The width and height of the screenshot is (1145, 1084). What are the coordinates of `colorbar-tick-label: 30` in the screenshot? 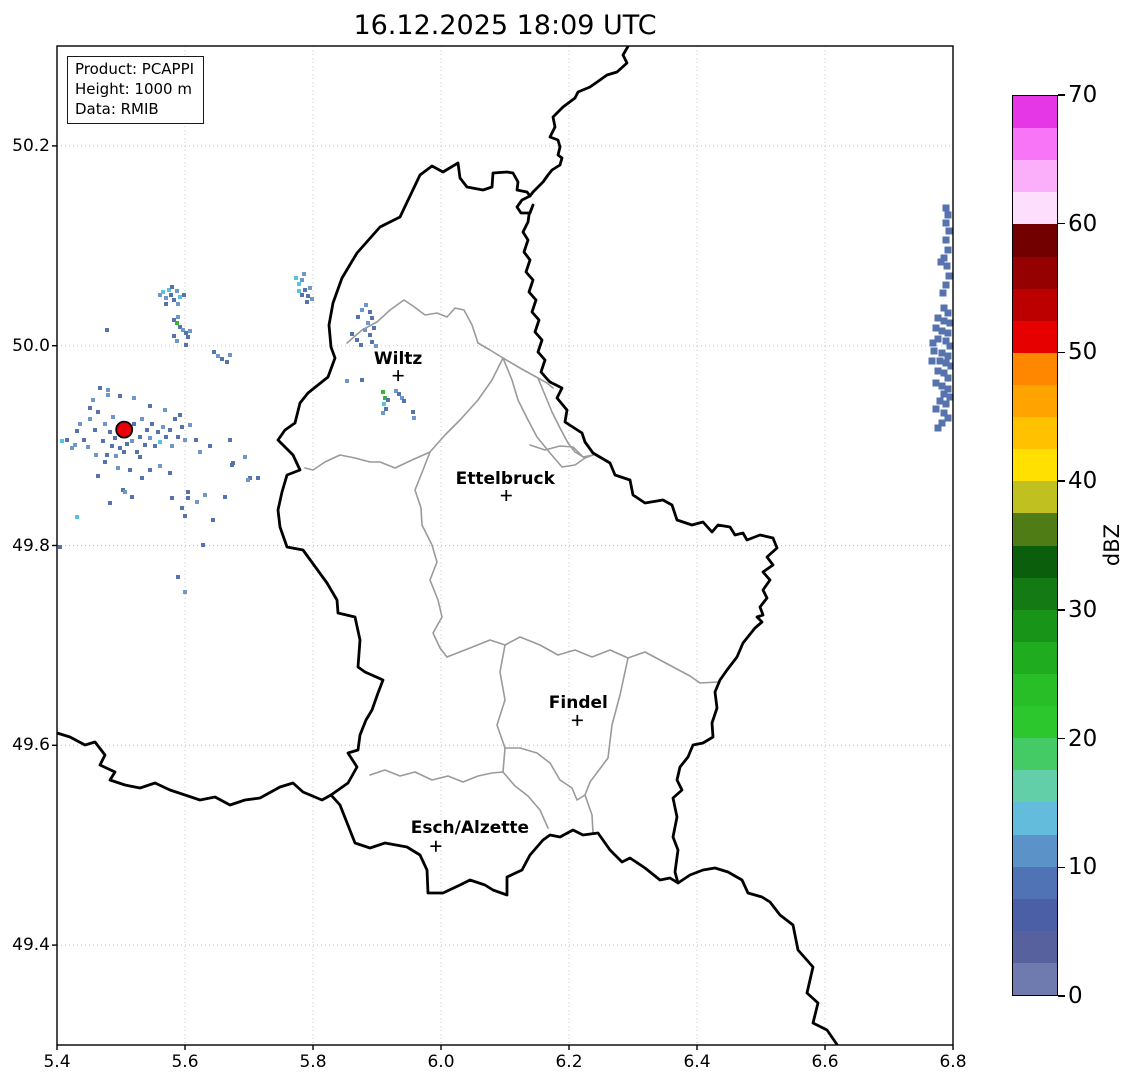 It's located at (1083, 609).